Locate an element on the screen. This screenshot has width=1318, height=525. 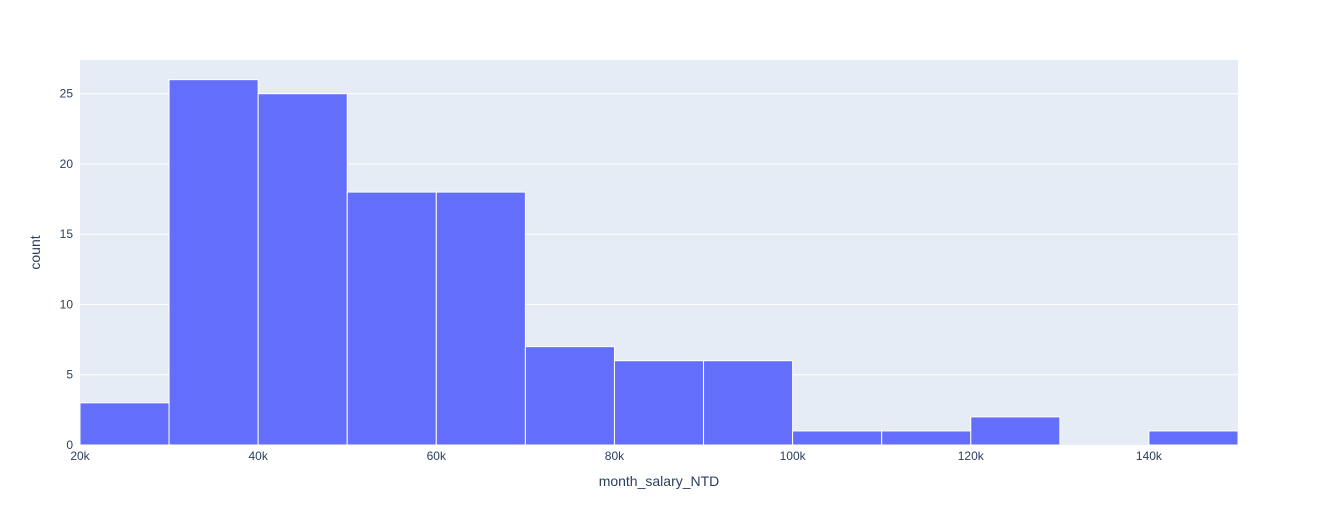
x-tick-label: 120k is located at coordinates (971, 456).